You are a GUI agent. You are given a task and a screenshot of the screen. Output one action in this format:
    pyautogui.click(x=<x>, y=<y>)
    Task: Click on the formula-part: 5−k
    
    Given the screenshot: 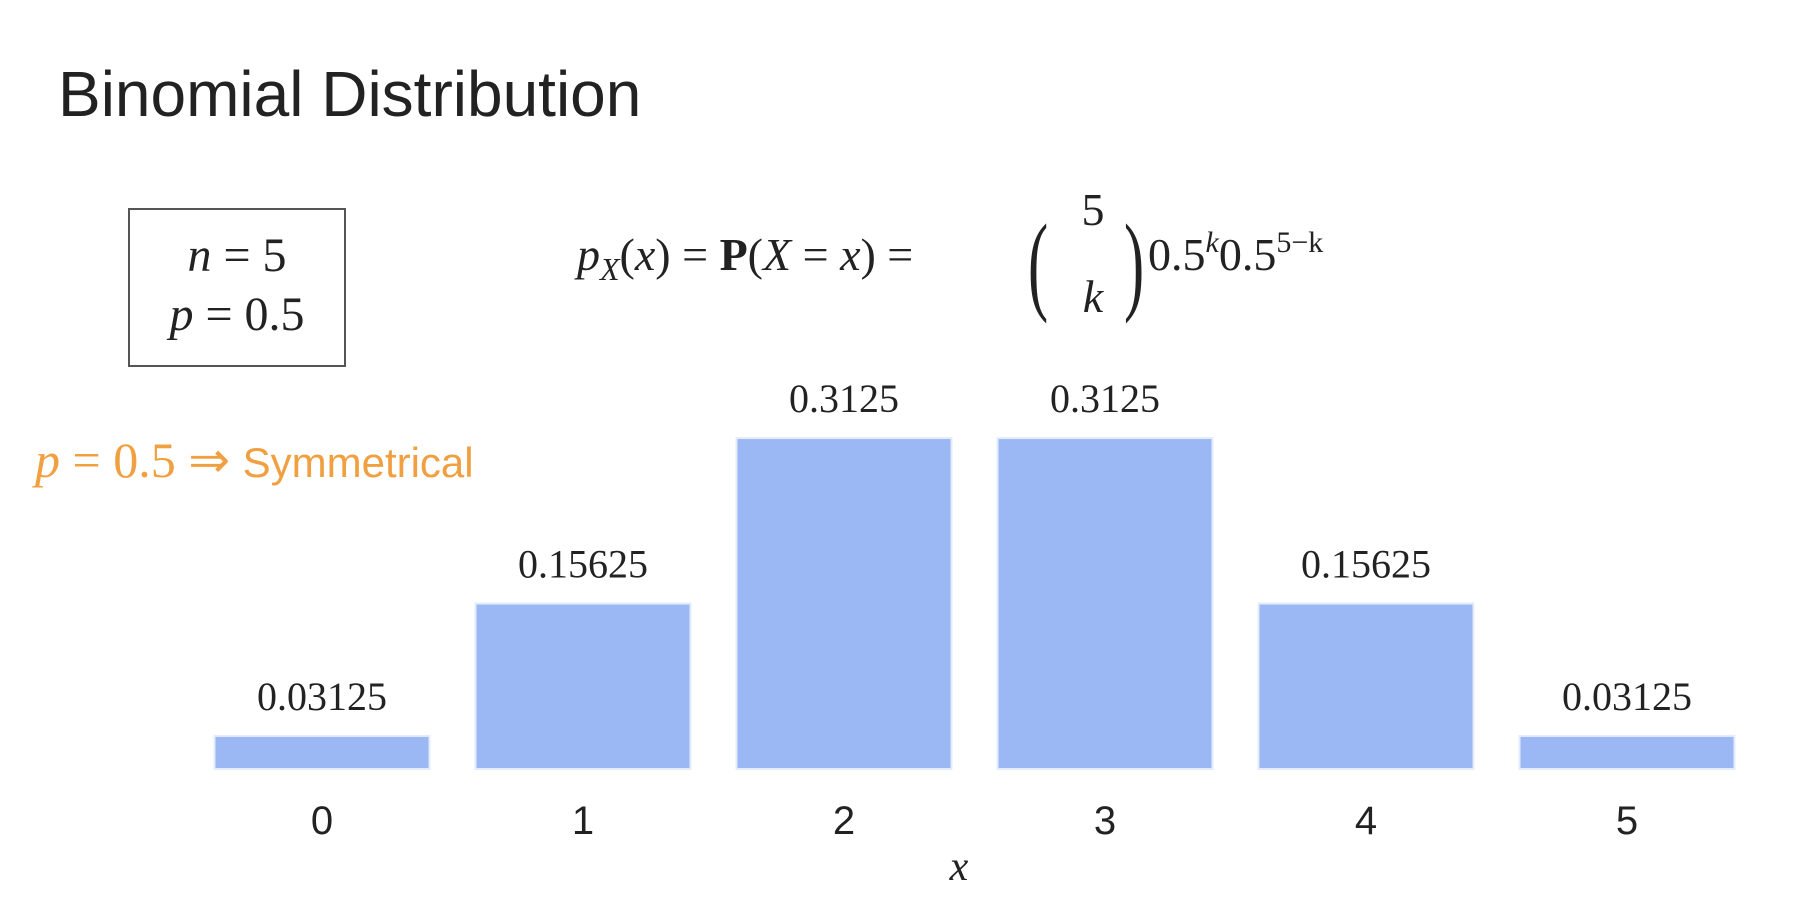 What is the action you would take?
    pyautogui.click(x=1299, y=242)
    